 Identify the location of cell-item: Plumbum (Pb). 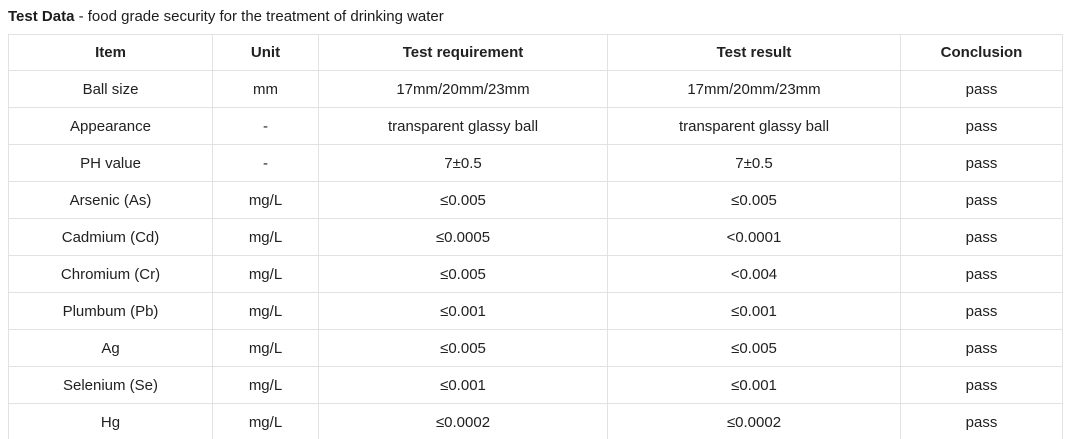
(110, 311).